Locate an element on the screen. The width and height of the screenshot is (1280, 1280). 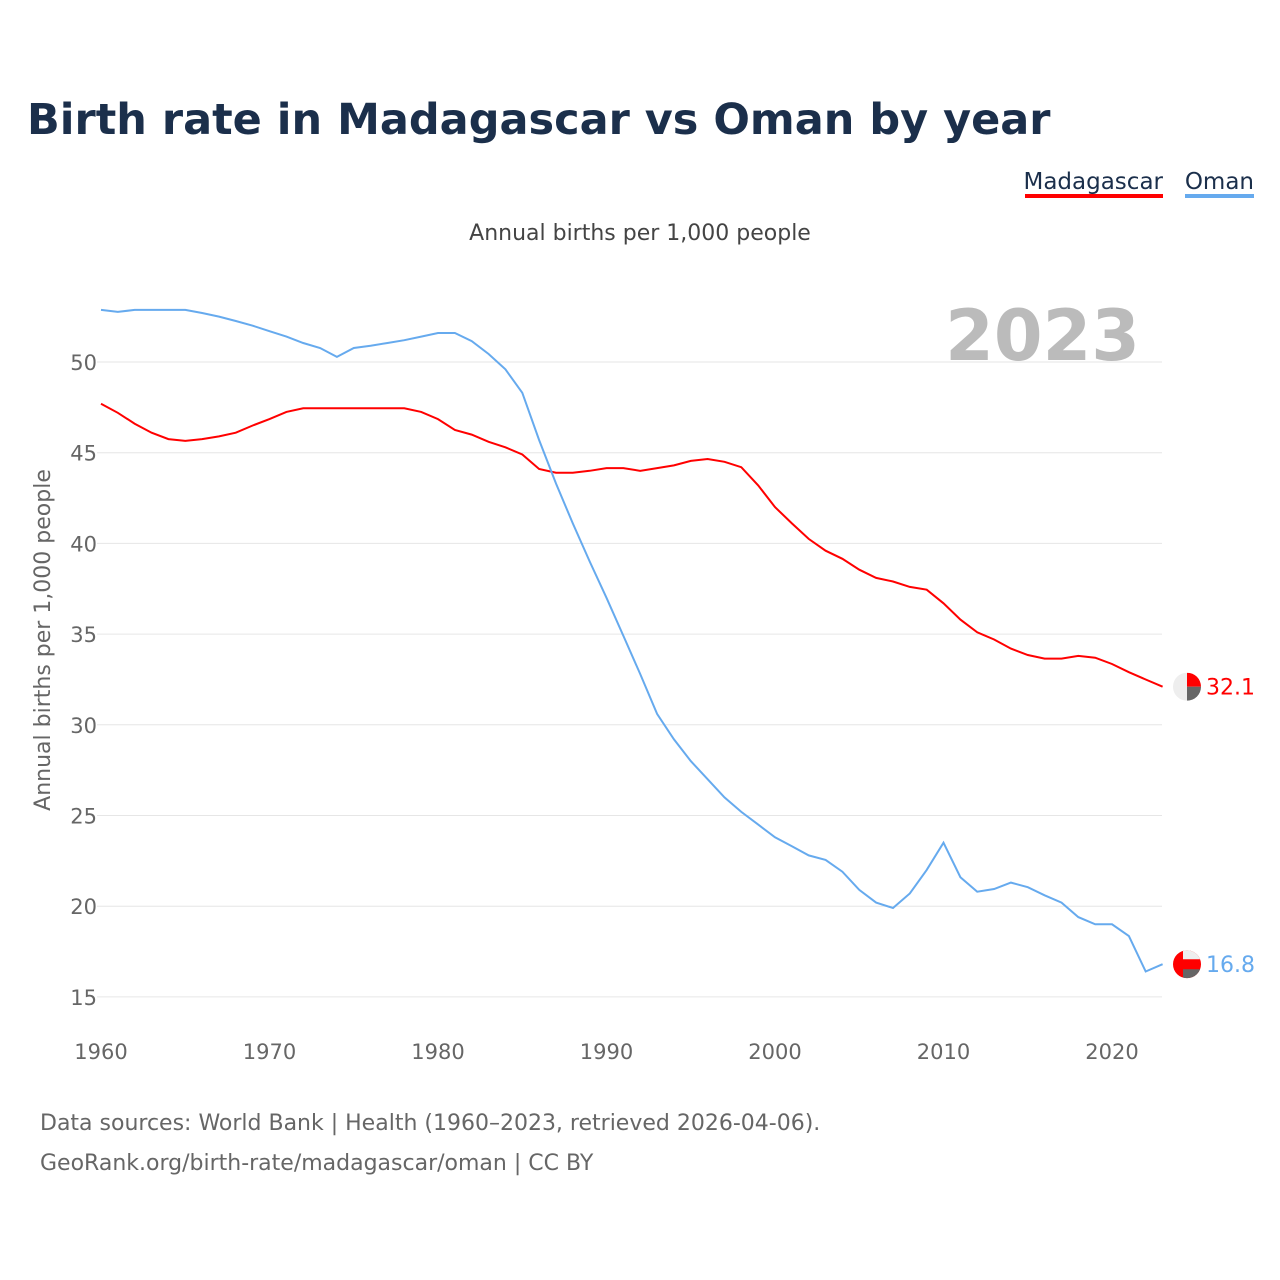
y-axis-label: Annual births per 1,000 people is located at coordinates (43, 640).